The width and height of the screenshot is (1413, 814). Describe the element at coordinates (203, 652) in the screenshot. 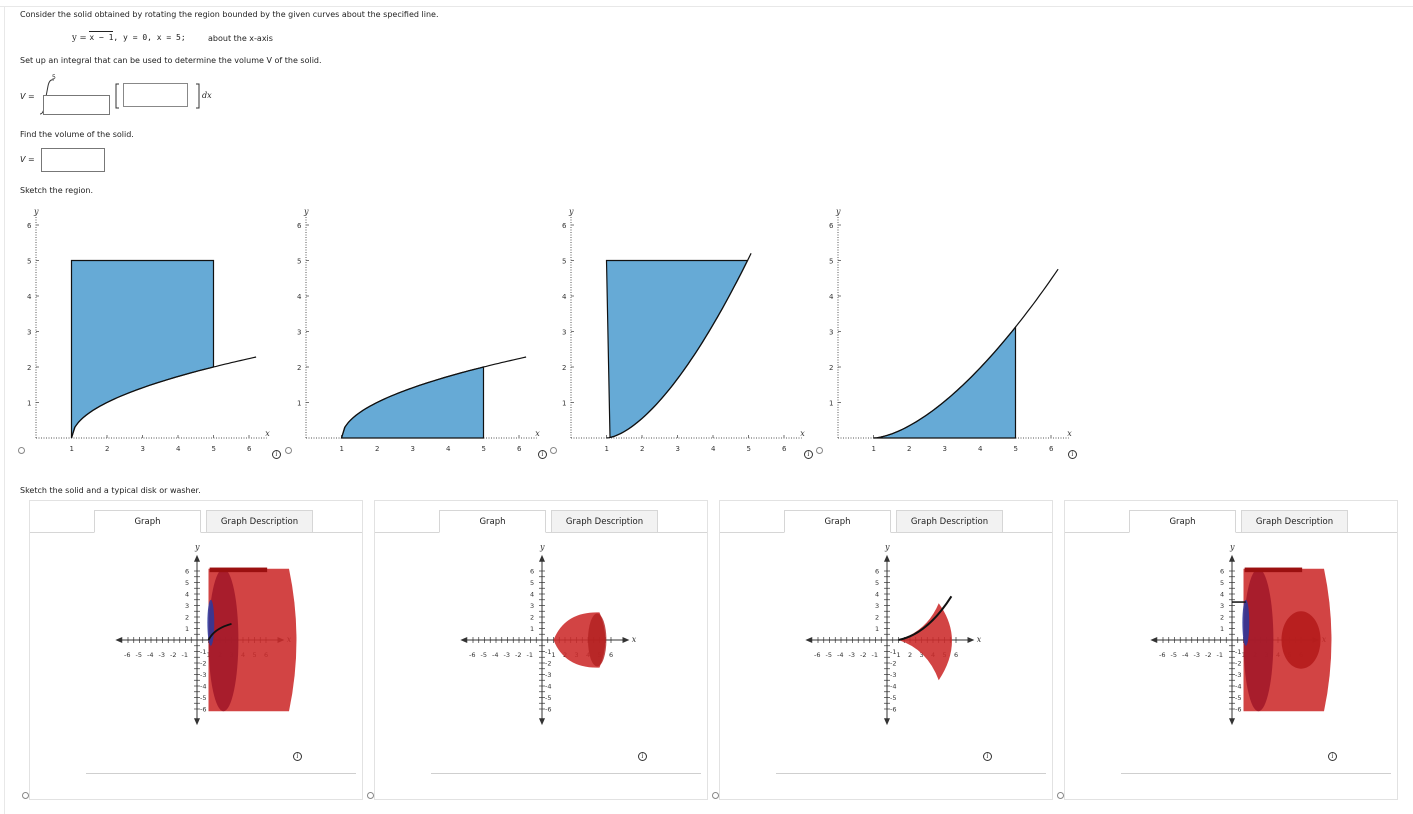

I see `y-tick-label: -1` at that location.